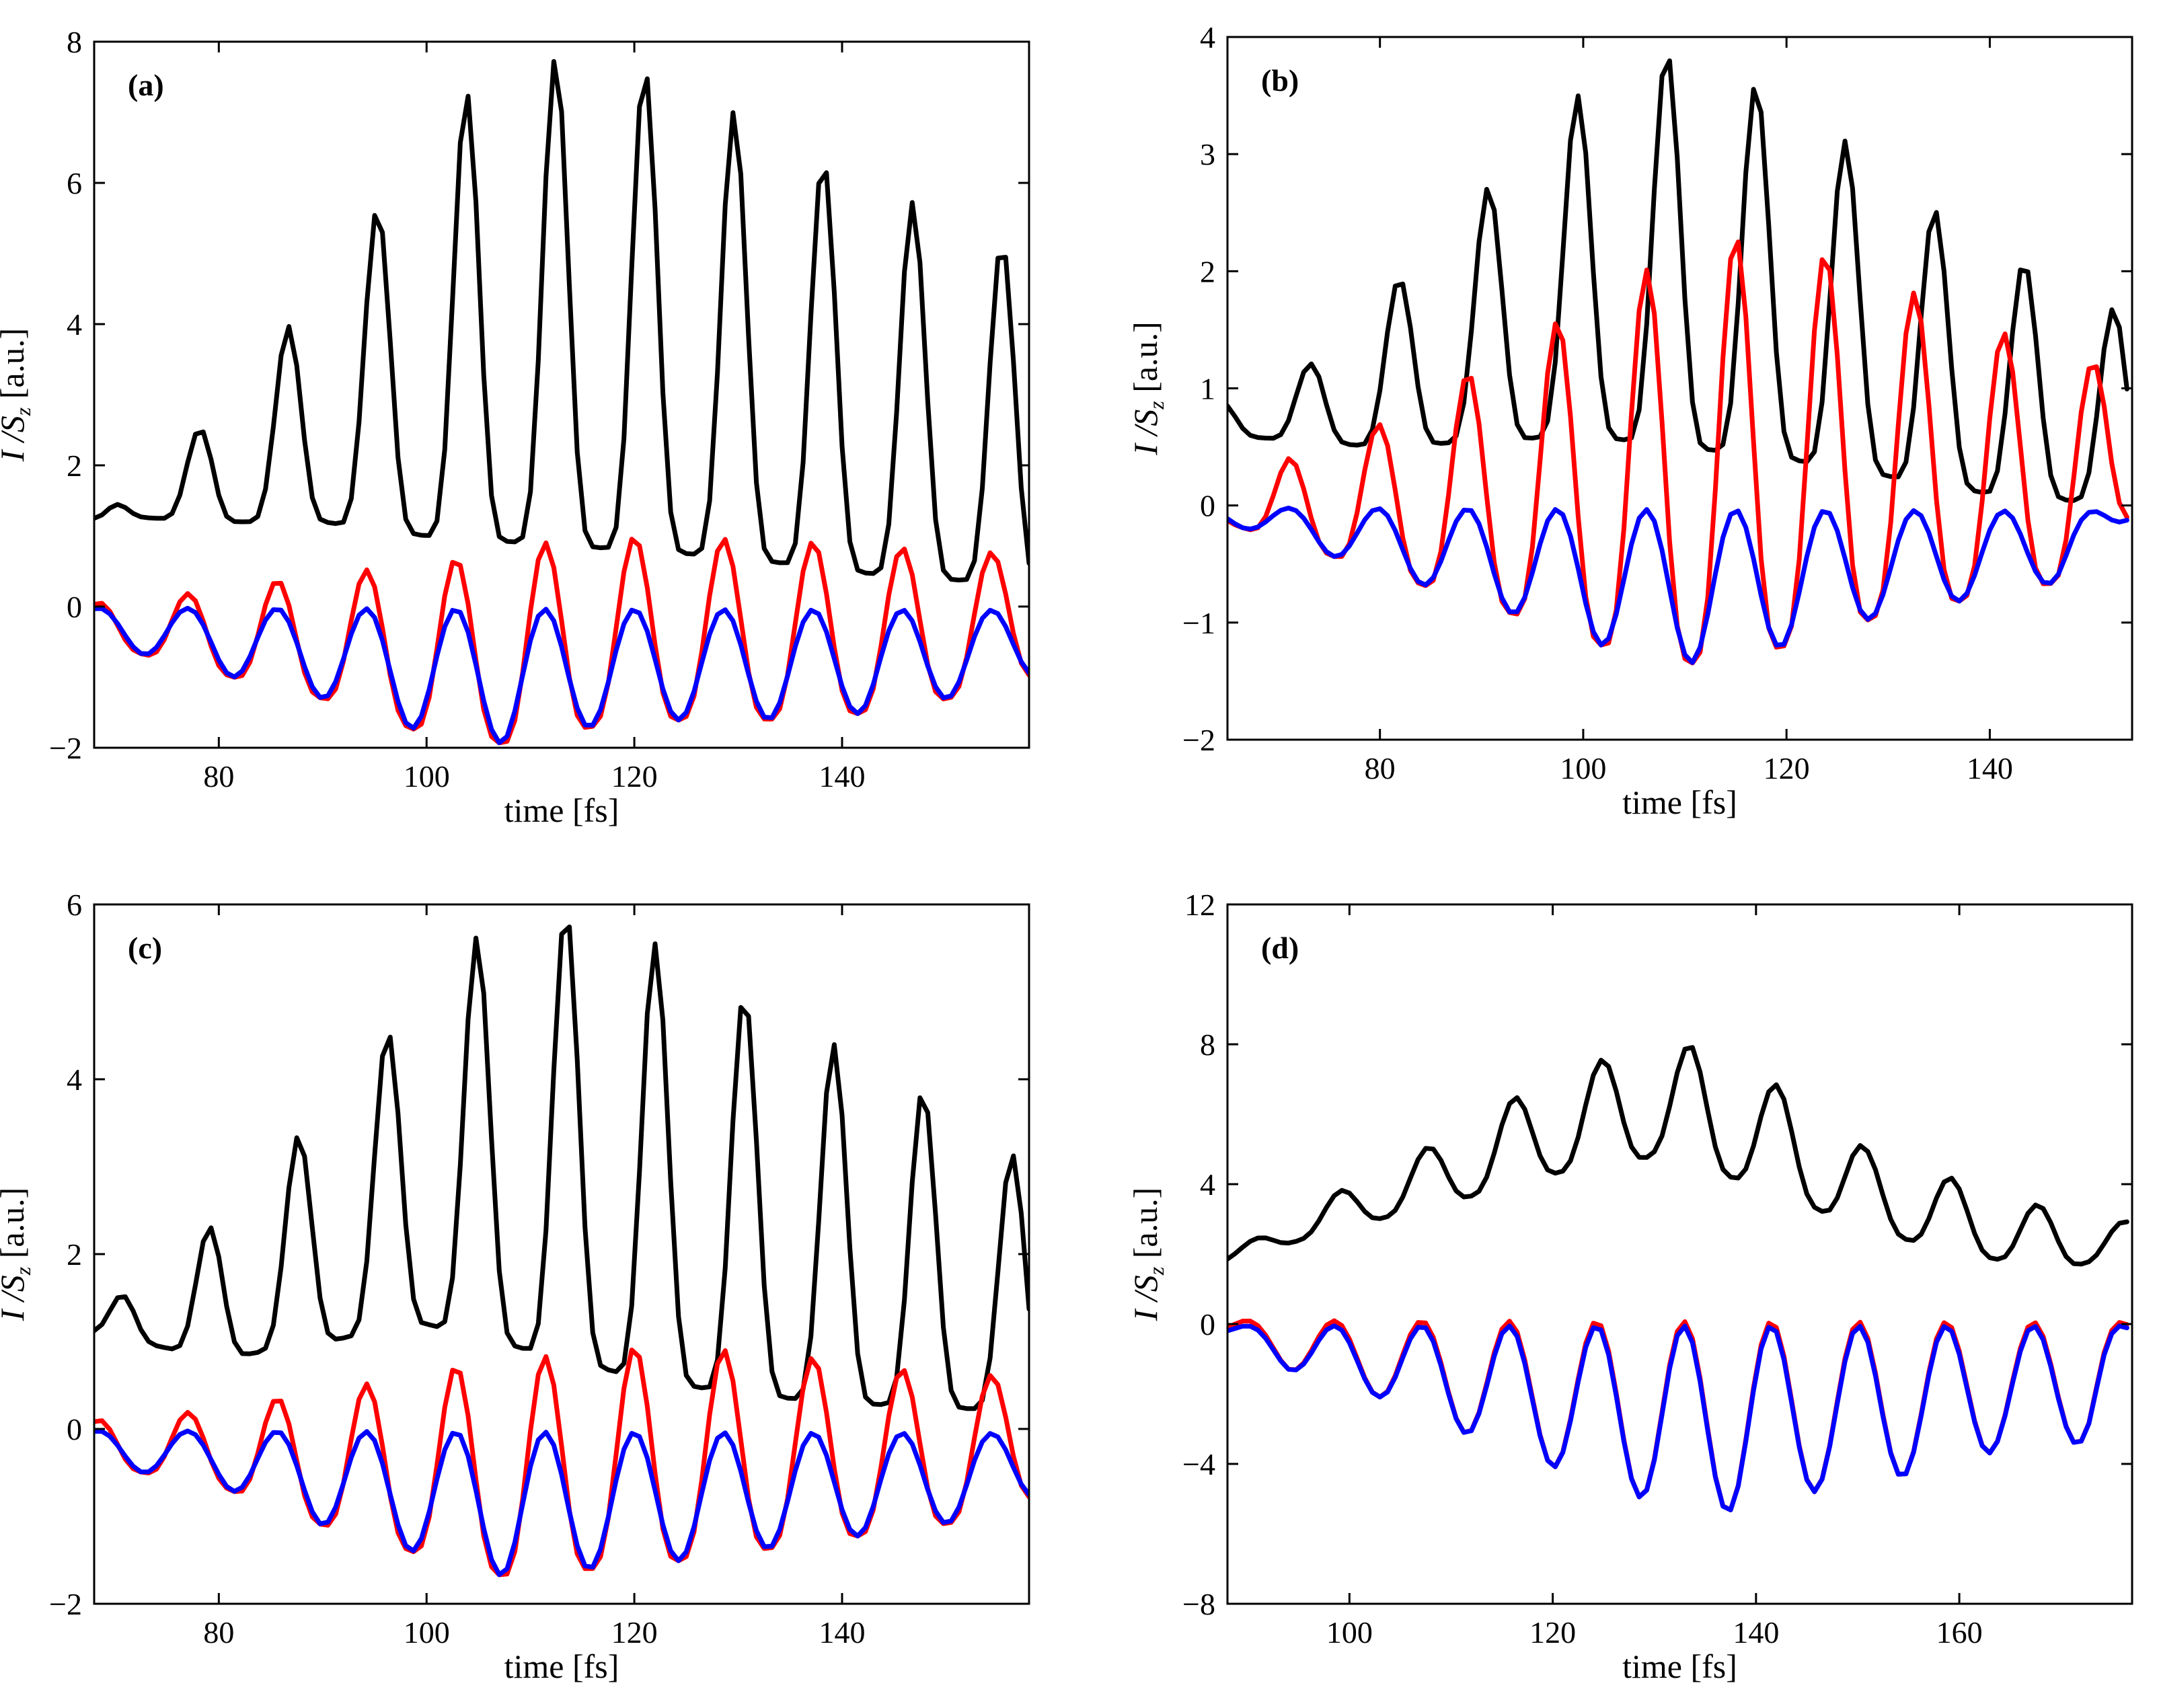 This screenshot has width=2159, height=1708. I want to click on x-tick-label: 160, so click(1959, 1632).